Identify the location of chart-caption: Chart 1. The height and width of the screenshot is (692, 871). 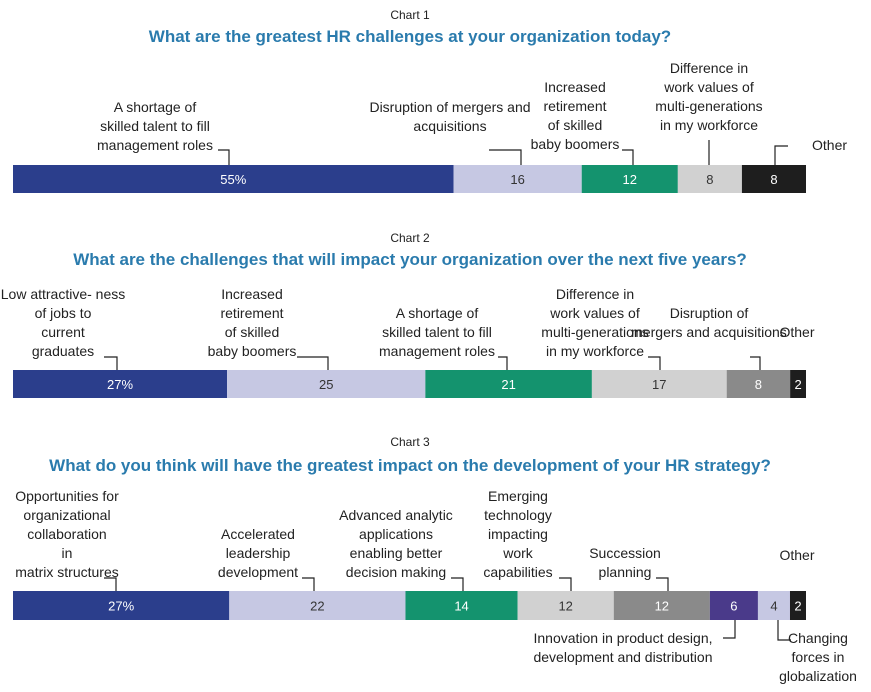
(410, 15).